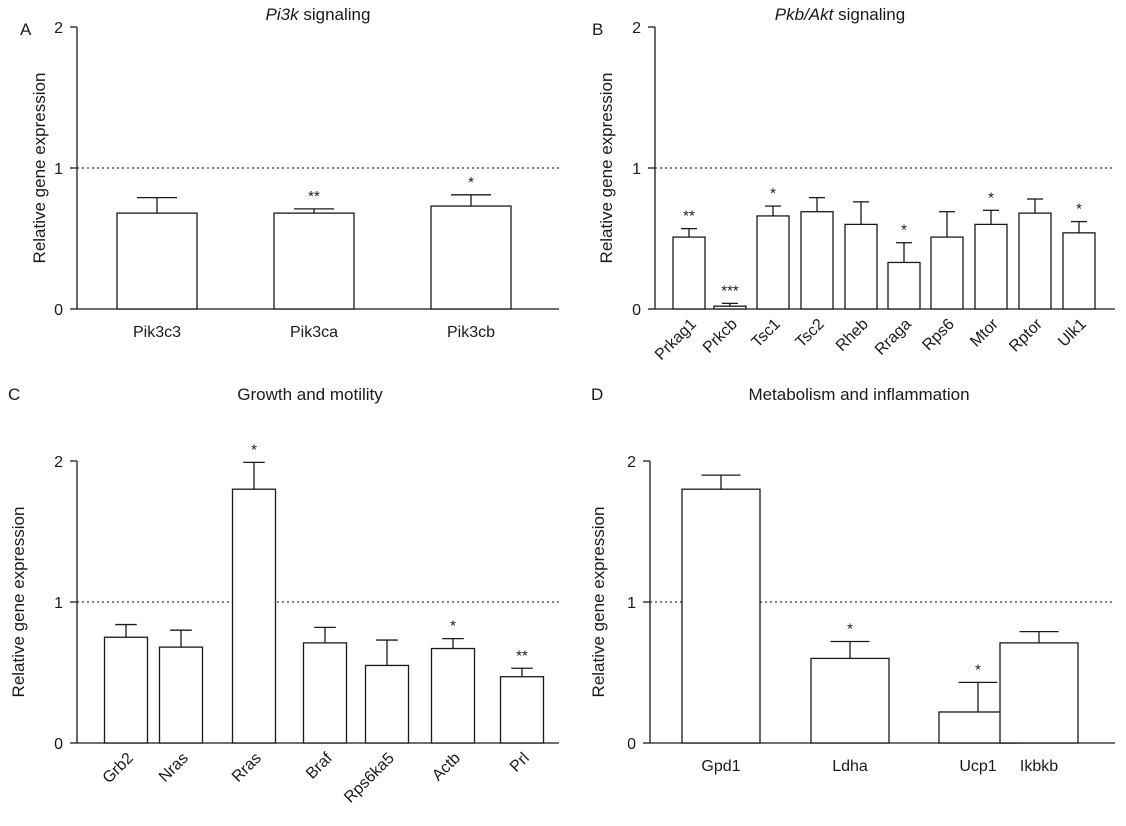 This screenshot has height=826, width=1126. I want to click on x-tick-label: Rptor, so click(1026, 335).